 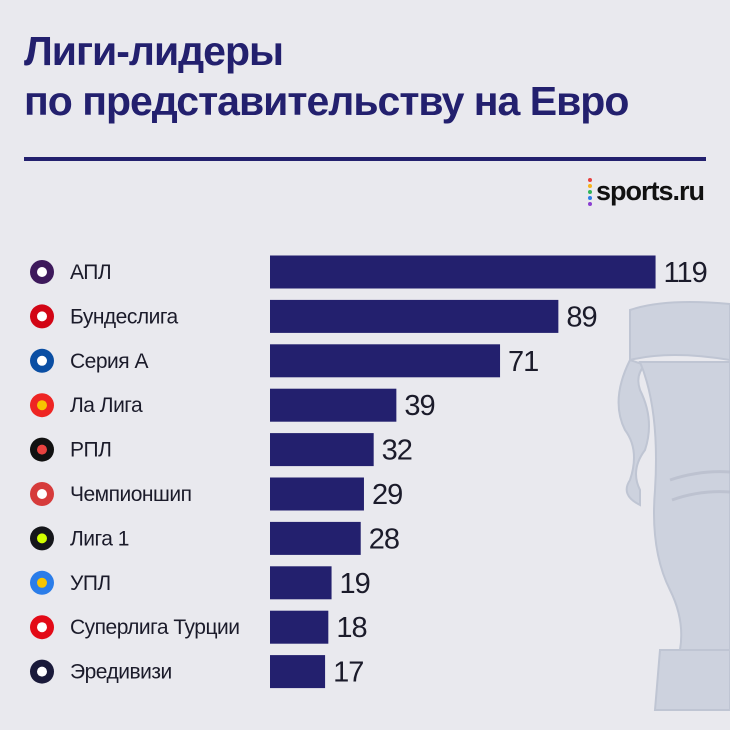 I want to click on bar-label: Эредивизи, so click(x=121, y=672).